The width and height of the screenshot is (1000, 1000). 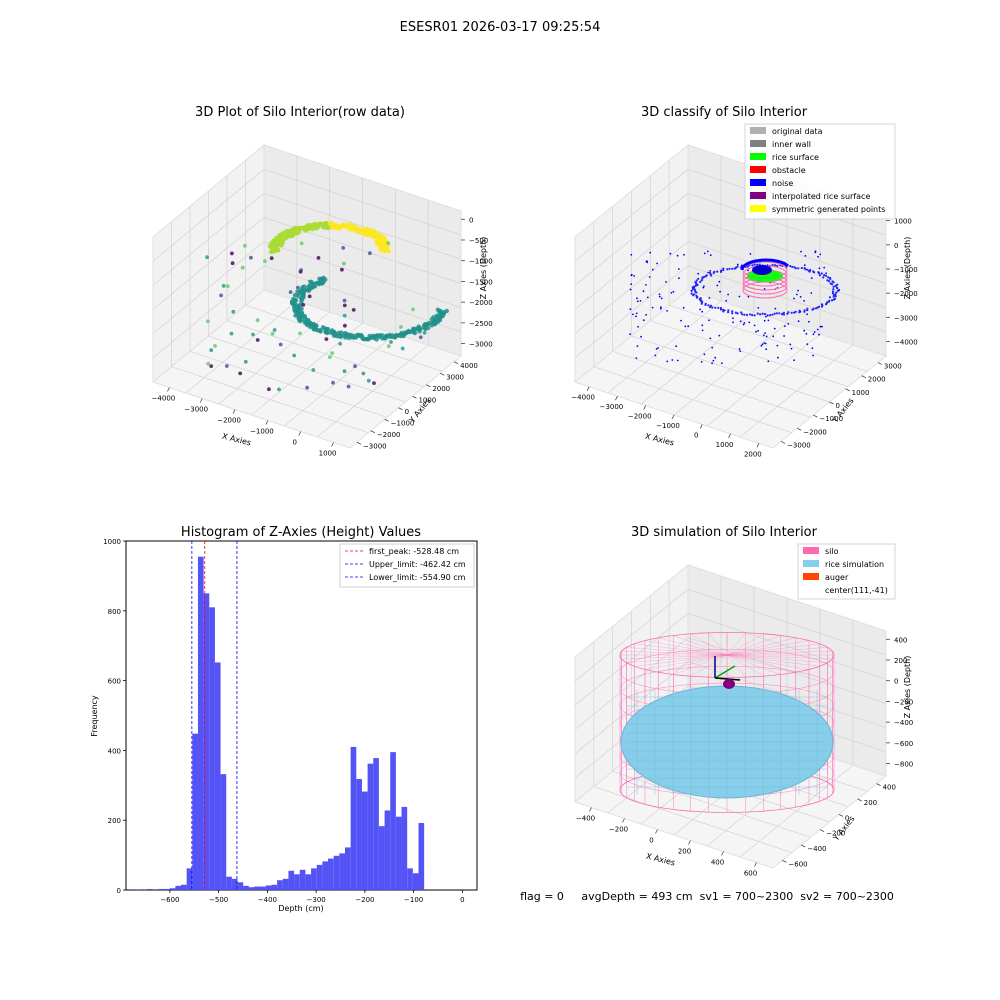 What do you see at coordinates (841, 815) in the screenshot?
I see `sim-y-tick-mark` at bounding box center [841, 815].